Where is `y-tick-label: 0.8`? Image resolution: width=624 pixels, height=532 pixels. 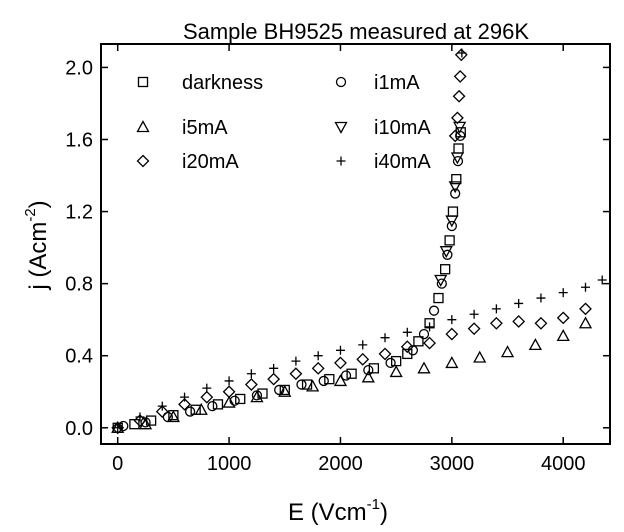
y-tick-label: 0.8 is located at coordinates (79, 285).